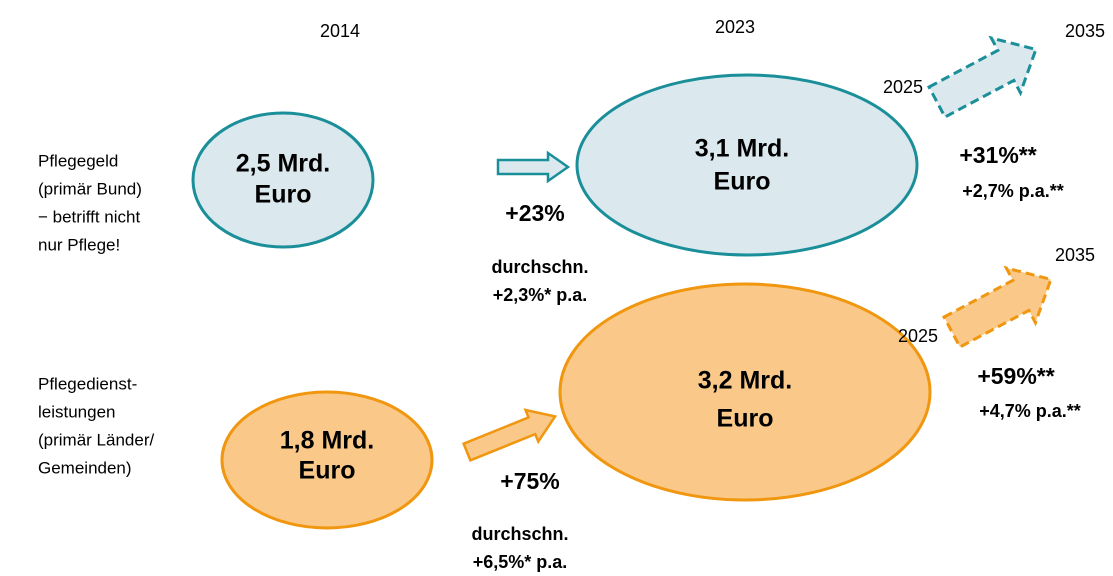 The image size is (1113, 576). I want to click on growth: +23%, so click(534, 213).